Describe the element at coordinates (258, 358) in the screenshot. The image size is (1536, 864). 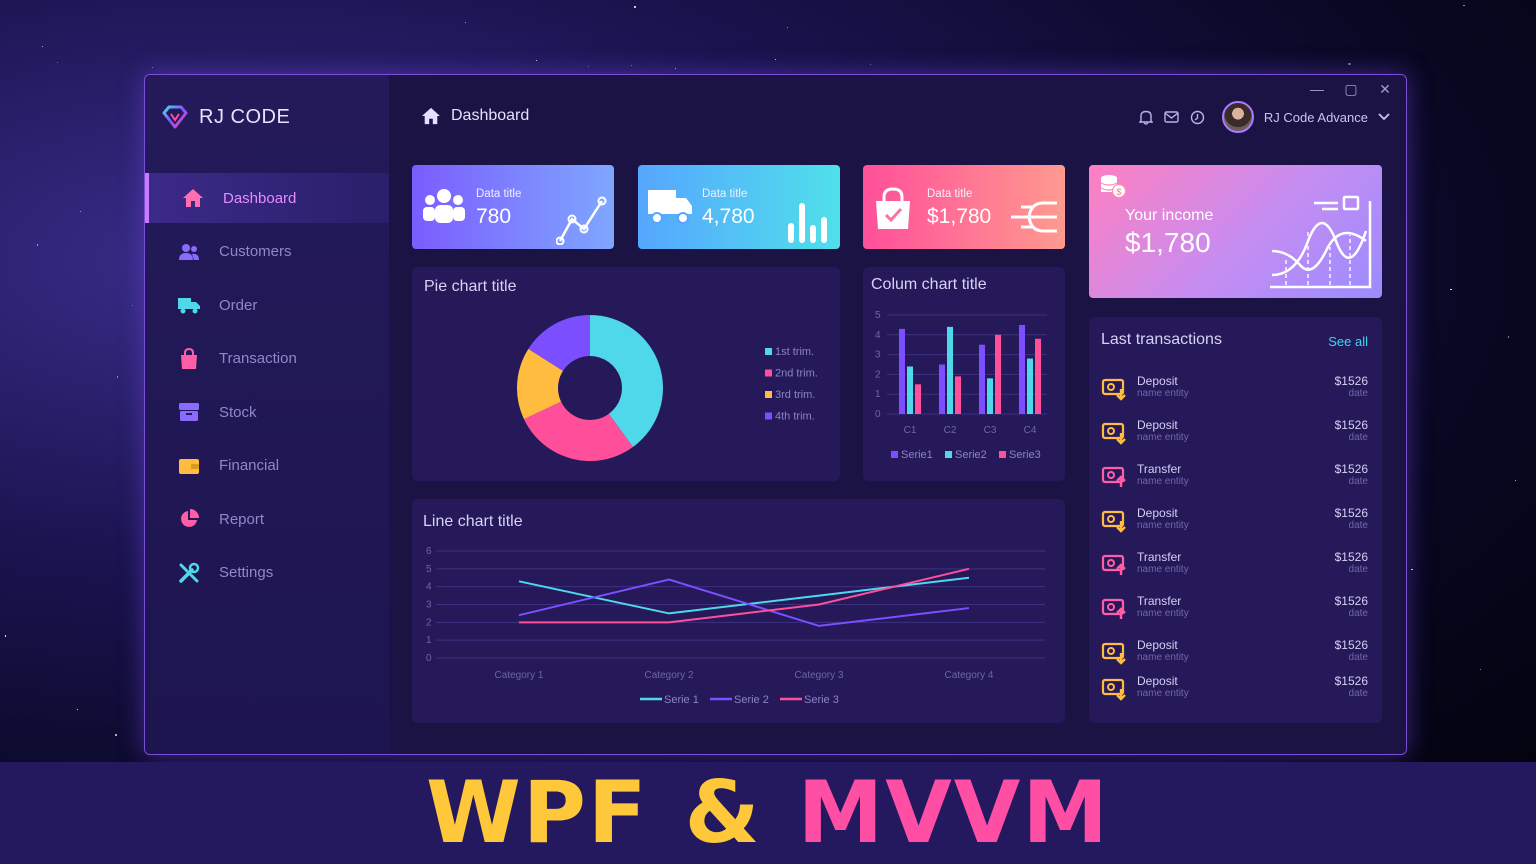
I see `sidebar-item-label: Transaction` at that location.